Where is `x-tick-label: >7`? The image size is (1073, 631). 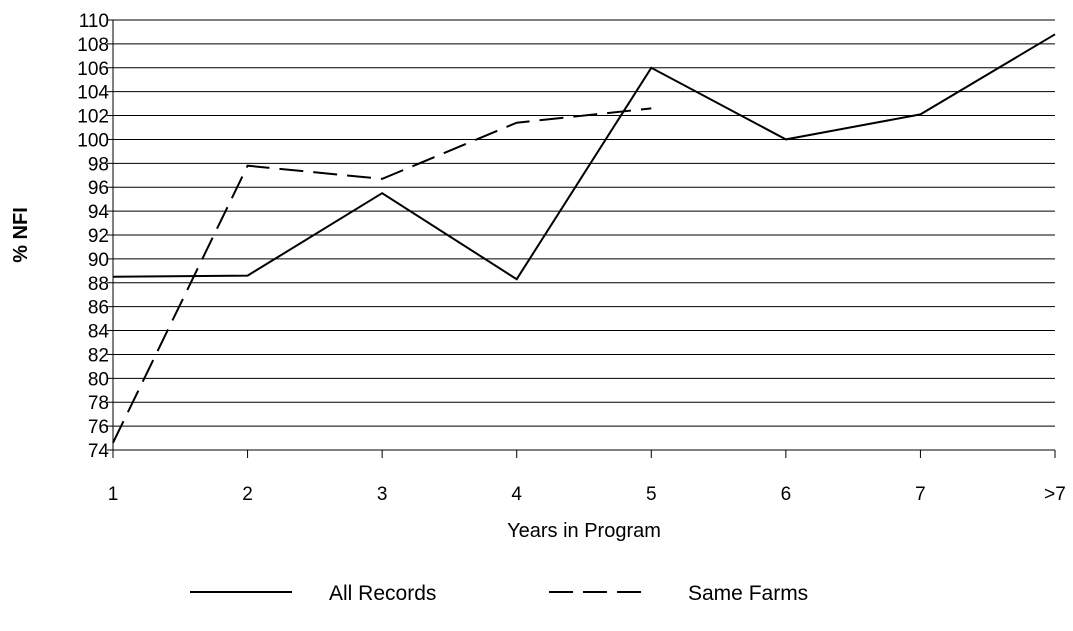 x-tick-label: >7 is located at coordinates (1055, 494).